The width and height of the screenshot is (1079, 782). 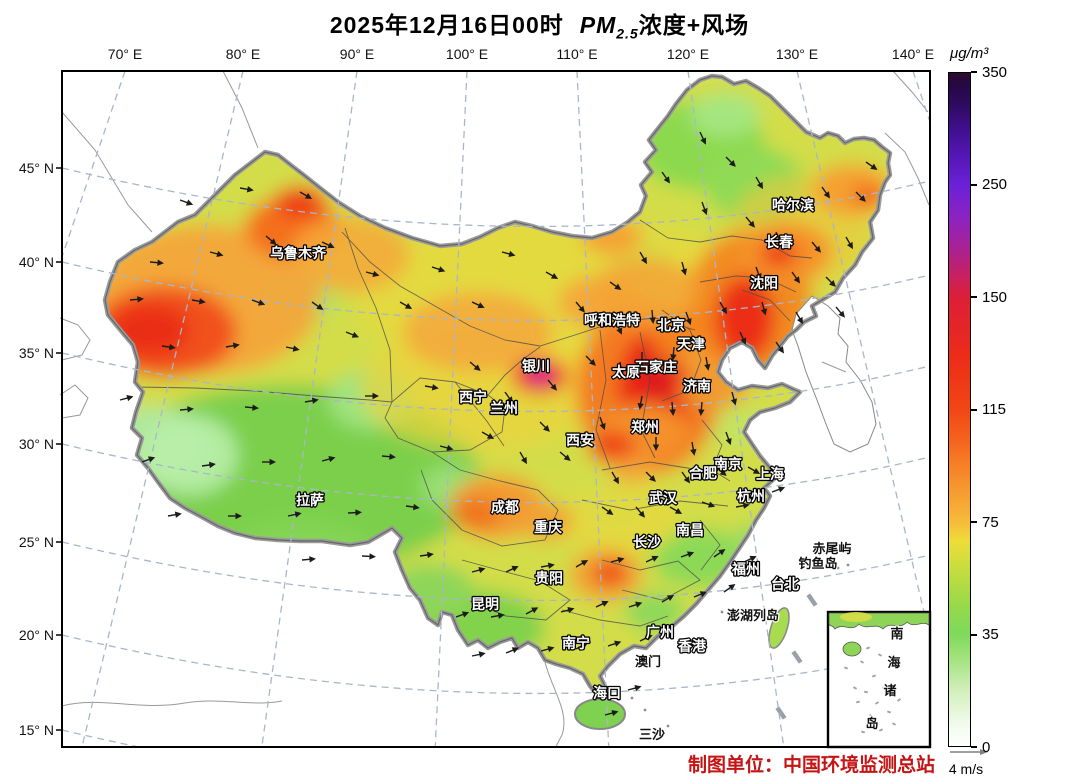 I want to click on inset-label-char: 岛, so click(x=871, y=723).